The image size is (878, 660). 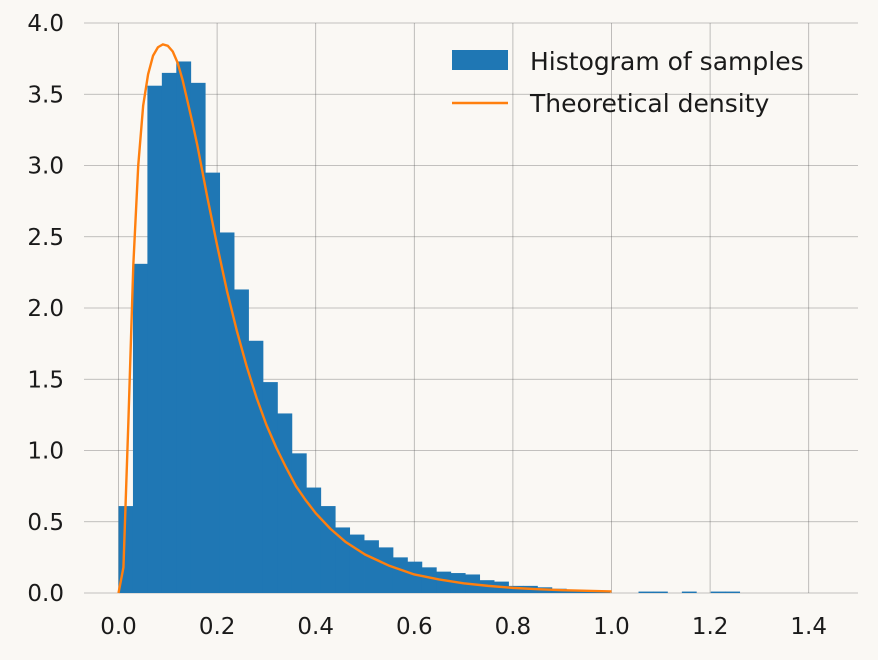 I want to click on y-tick-label: 3.5, so click(x=45, y=95).